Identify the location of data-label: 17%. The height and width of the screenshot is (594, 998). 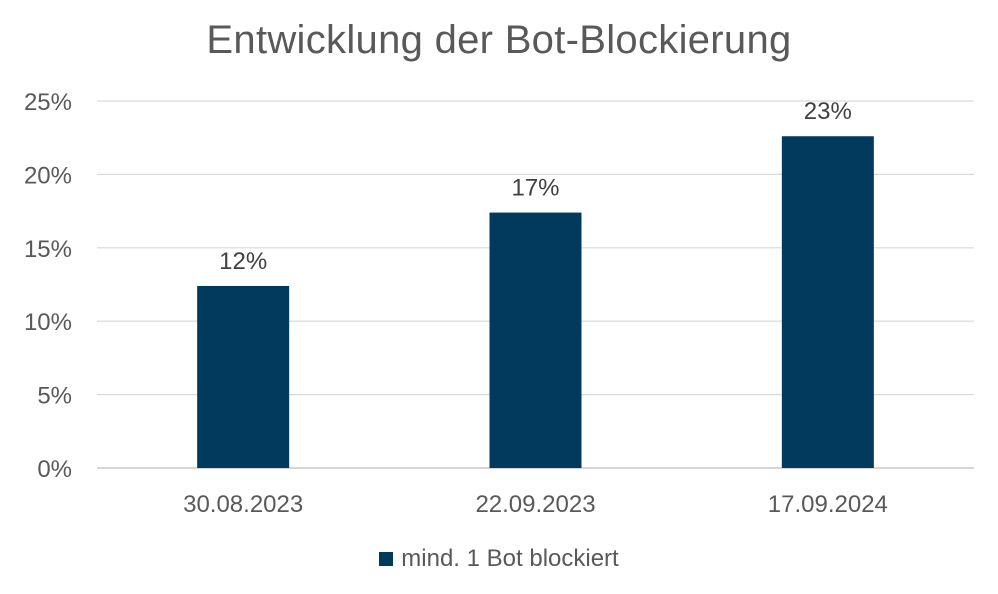
(535, 188).